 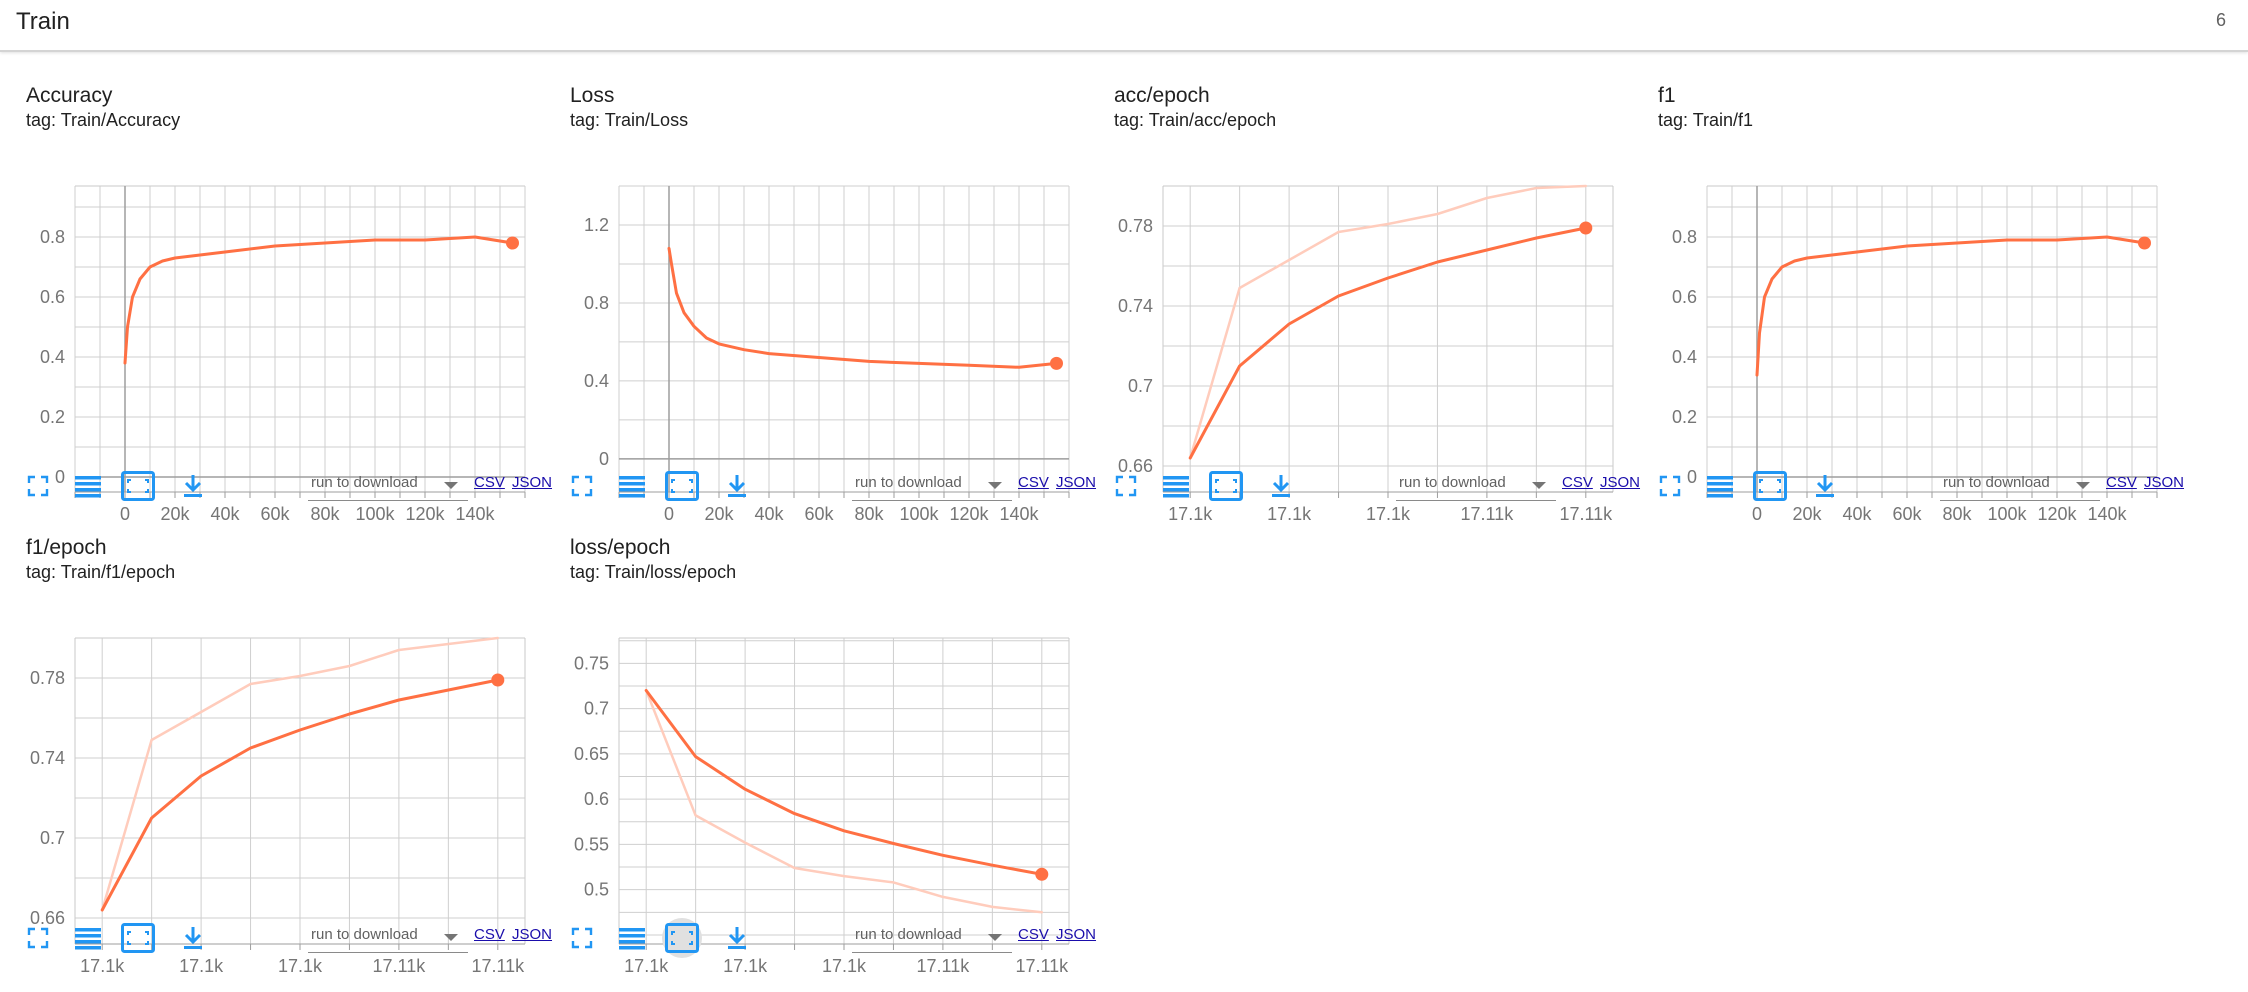 I want to click on card-tag: tag: Train/acc/epoch, so click(x=1195, y=120).